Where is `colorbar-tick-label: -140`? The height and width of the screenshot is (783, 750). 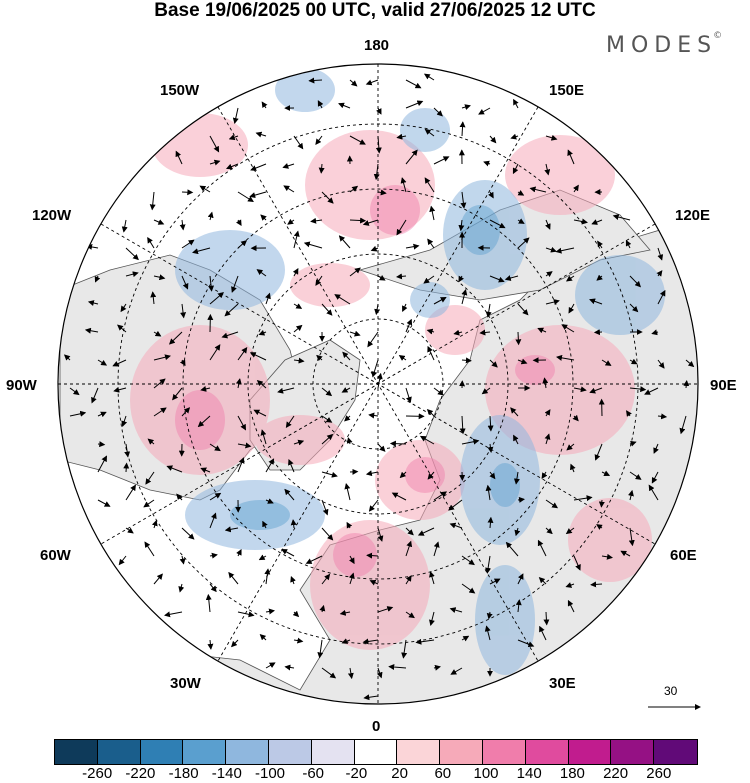
colorbar-tick-label: -140 is located at coordinates (226, 773).